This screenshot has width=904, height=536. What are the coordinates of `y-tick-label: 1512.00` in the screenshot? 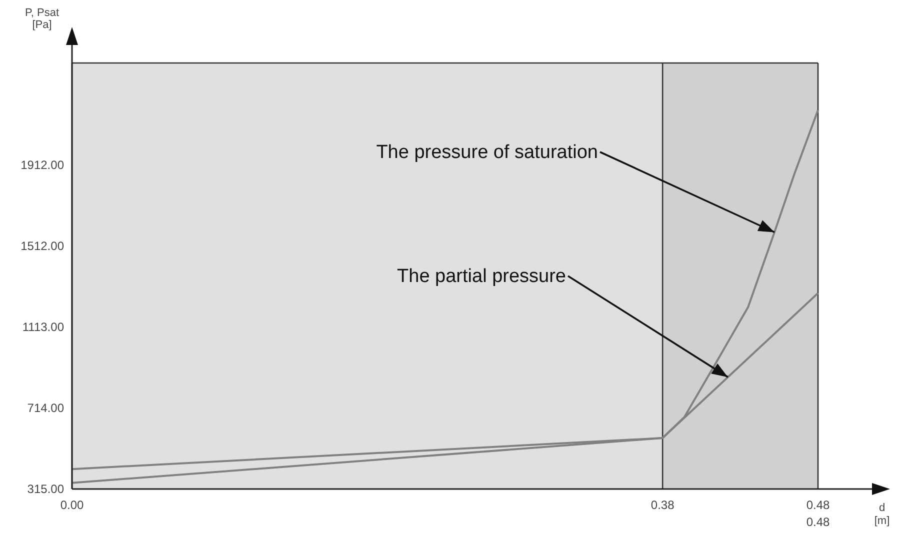 It's located at (42, 246).